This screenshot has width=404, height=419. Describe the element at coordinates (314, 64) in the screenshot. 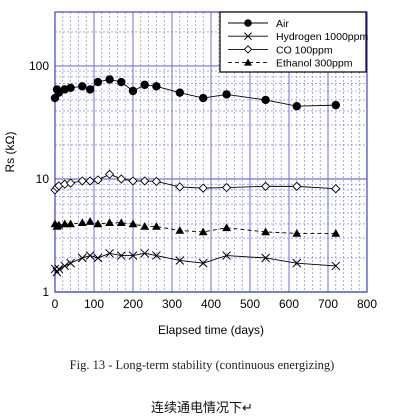

I see `legend-entry: Ethanol 300ppm` at that location.